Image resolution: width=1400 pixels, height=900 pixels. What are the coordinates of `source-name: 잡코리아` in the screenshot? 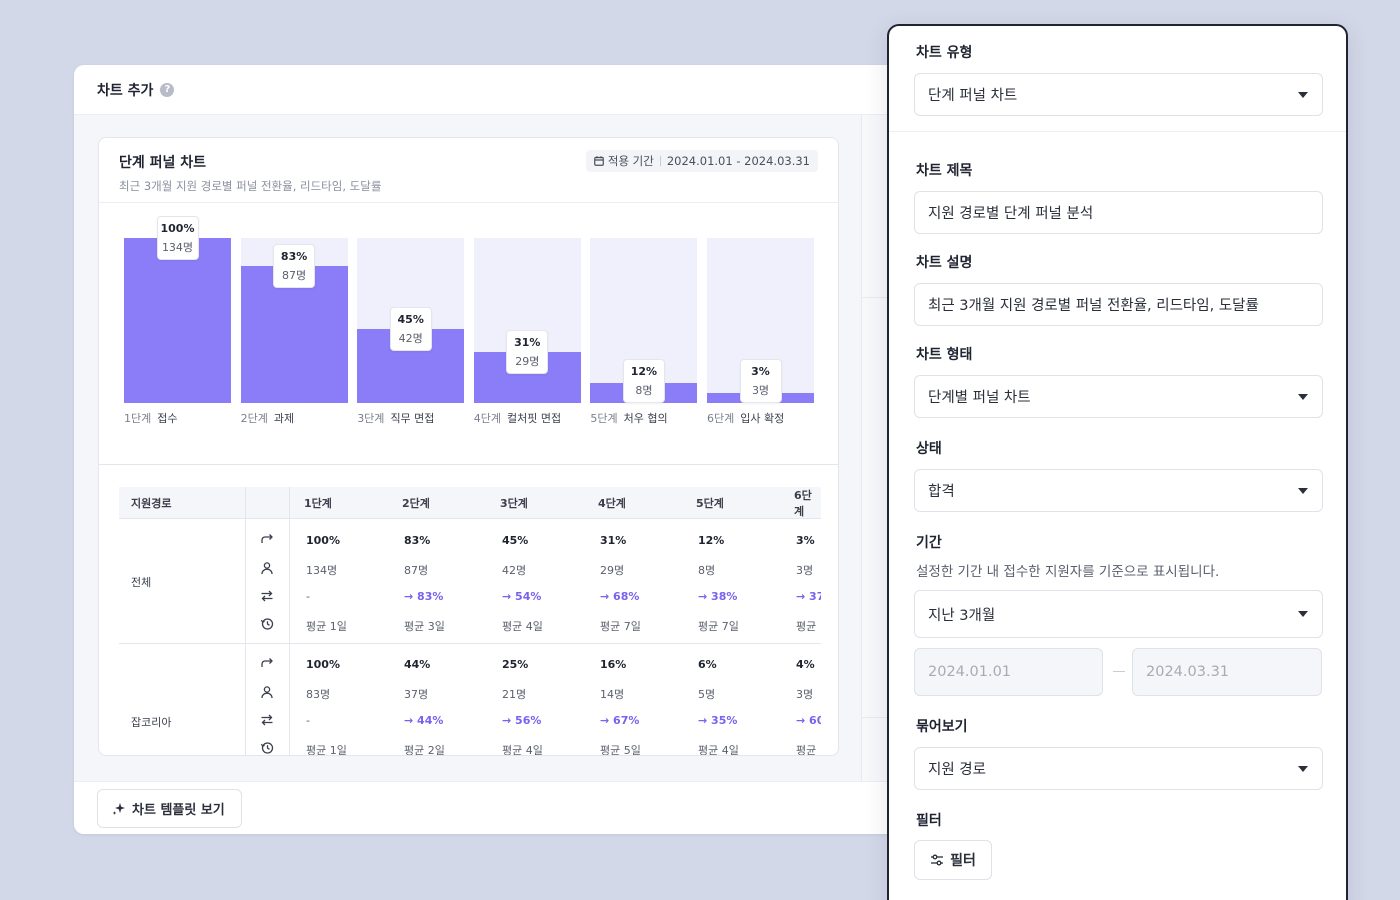 It's located at (151, 722).